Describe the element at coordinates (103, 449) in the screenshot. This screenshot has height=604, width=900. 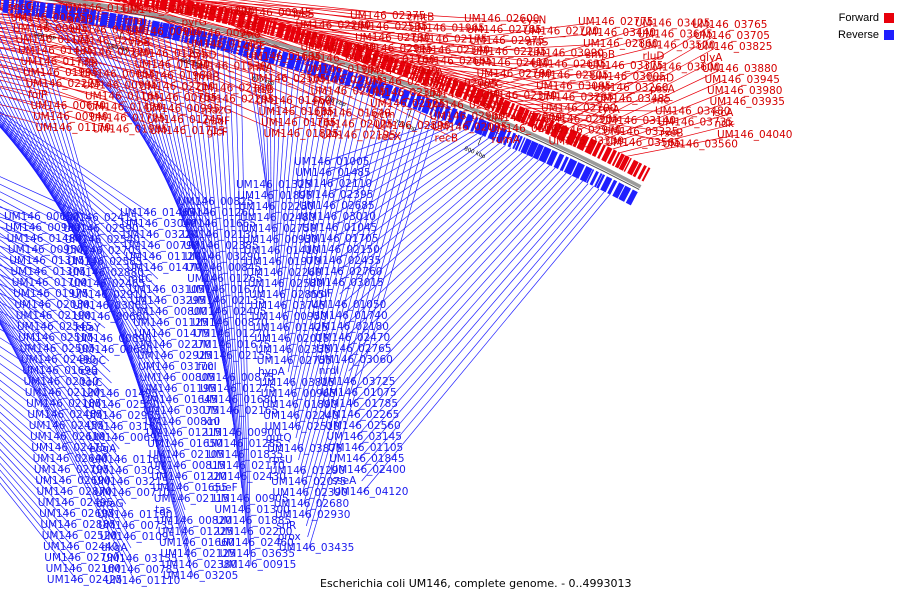
I see `reverse-gene-label: ebgA` at that location.